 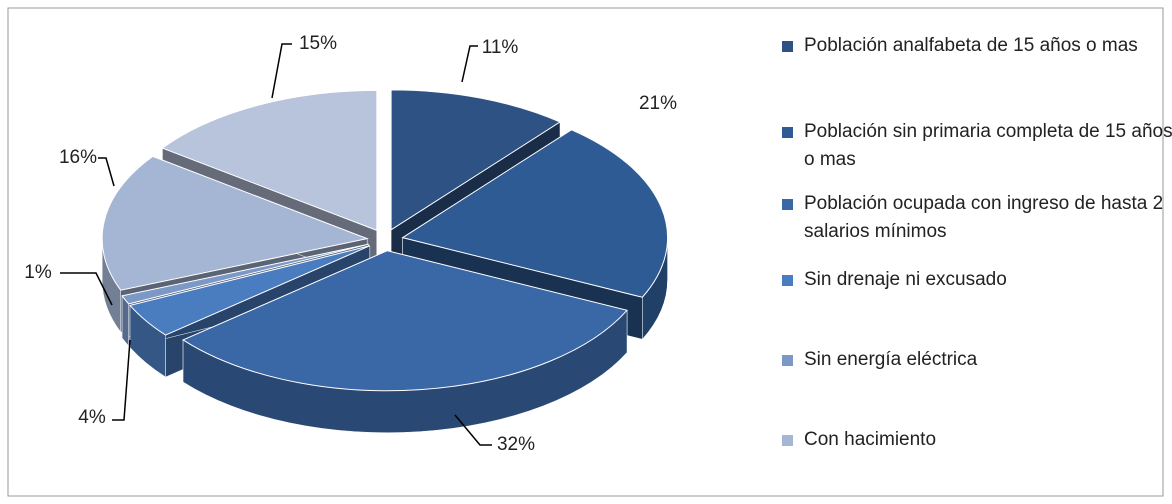 What do you see at coordinates (891, 359) in the screenshot?
I see `legend-label: Sin energía eléctrica` at bounding box center [891, 359].